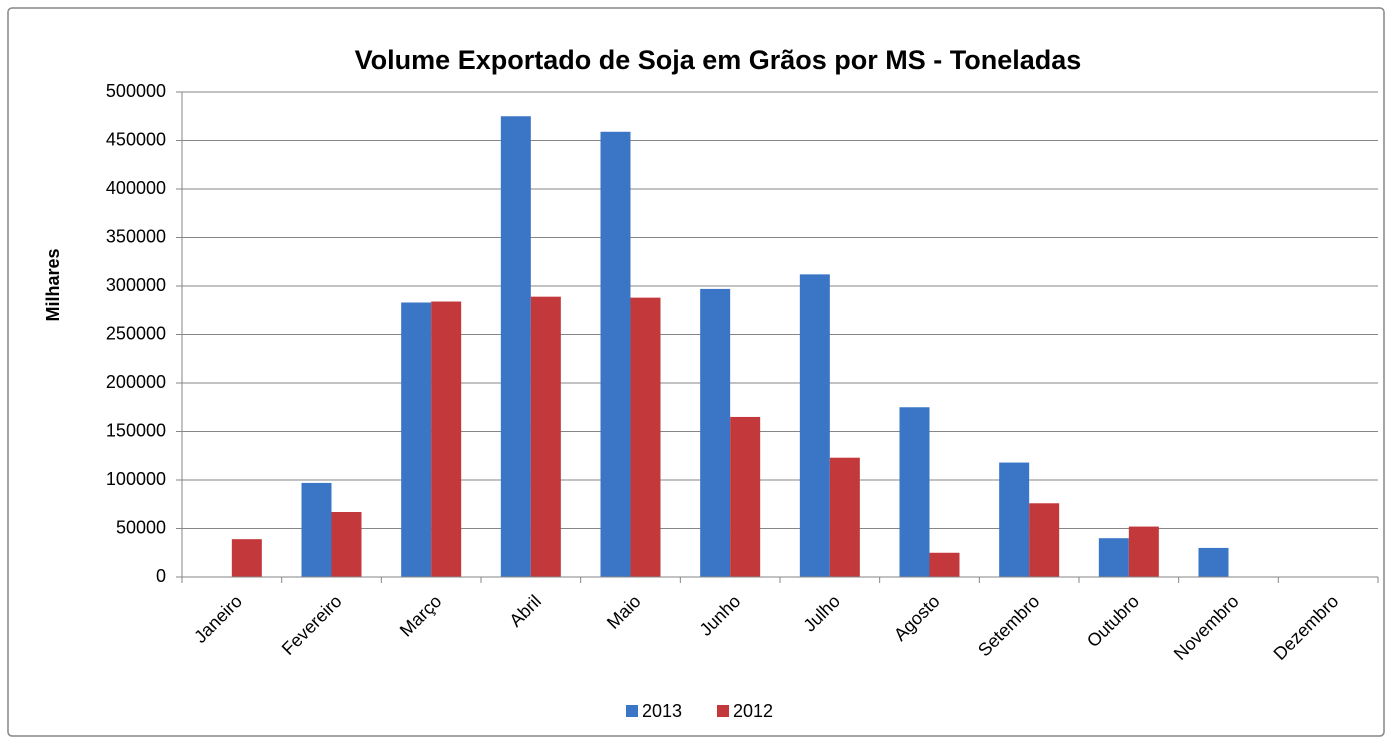 The height and width of the screenshot is (745, 1392). Describe the element at coordinates (662, 711) in the screenshot. I see `legend-label: 2013` at that location.